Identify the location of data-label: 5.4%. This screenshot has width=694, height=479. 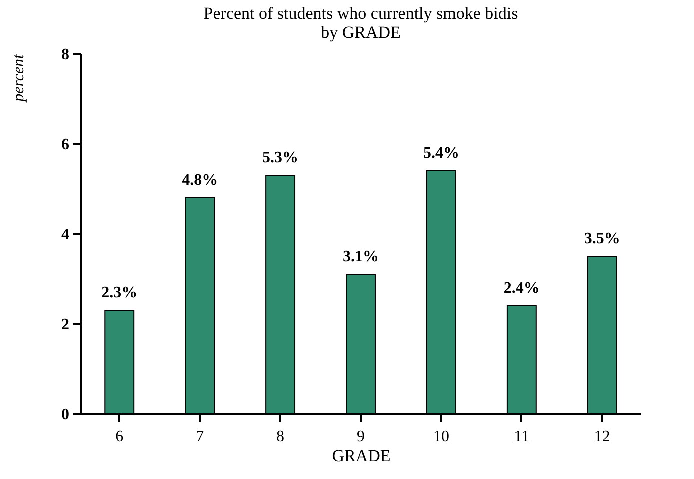
(441, 153).